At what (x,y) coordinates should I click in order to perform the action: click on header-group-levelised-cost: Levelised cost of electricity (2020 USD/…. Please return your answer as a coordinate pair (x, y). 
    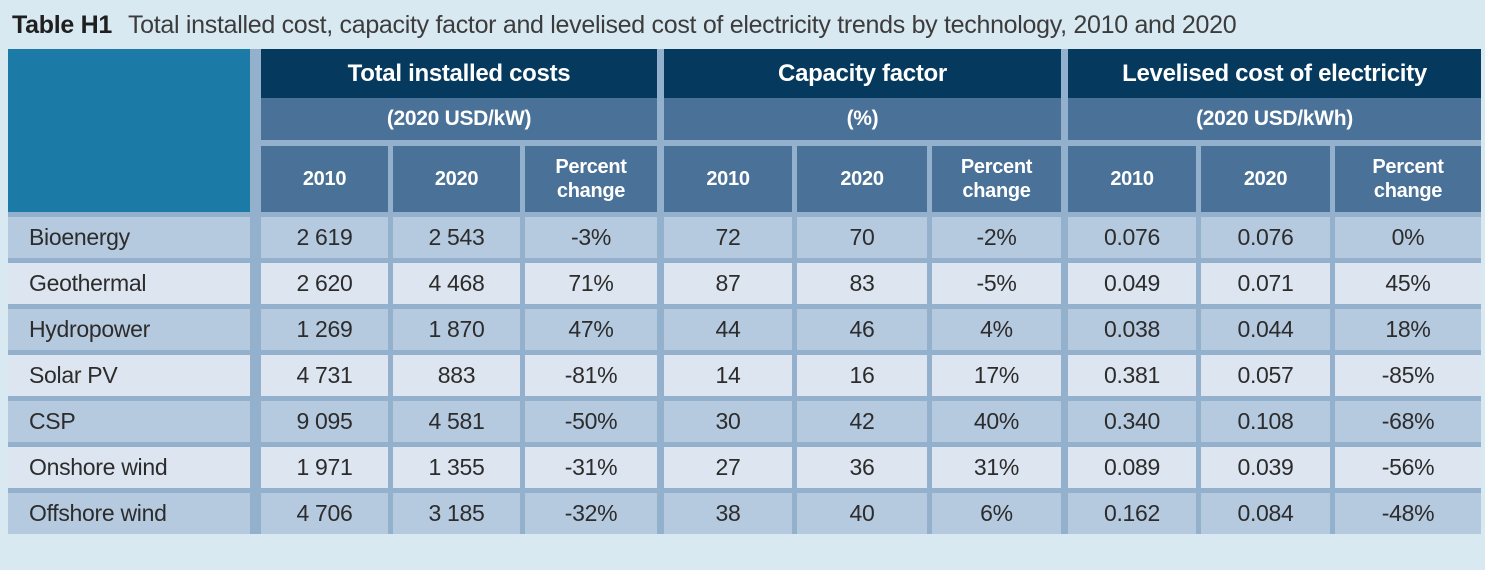
    Looking at the image, I should click on (1274, 130).